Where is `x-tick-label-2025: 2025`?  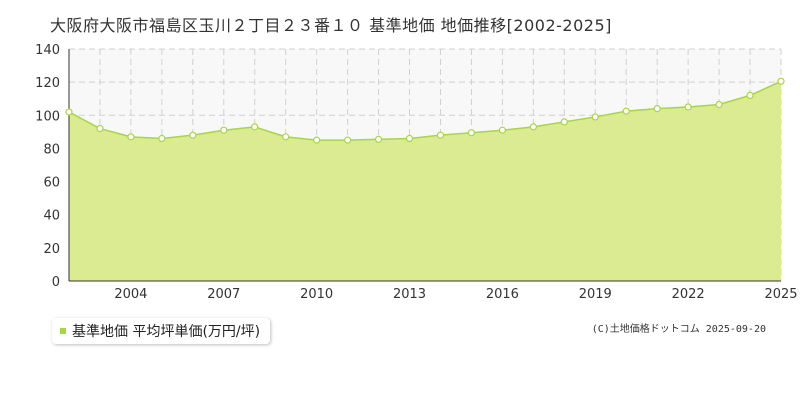 x-tick-label-2025: 2025 is located at coordinates (780, 294).